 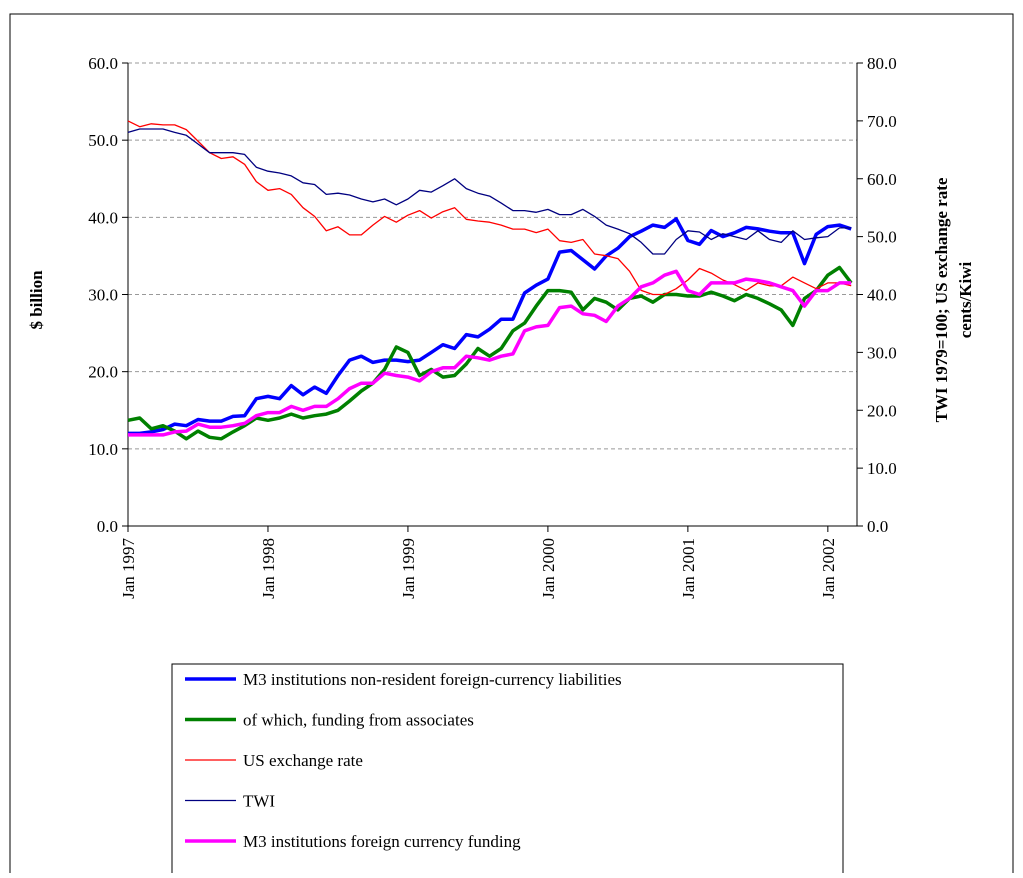 What do you see at coordinates (128, 568) in the screenshot?
I see `x-tick-label: Jan 1997` at bounding box center [128, 568].